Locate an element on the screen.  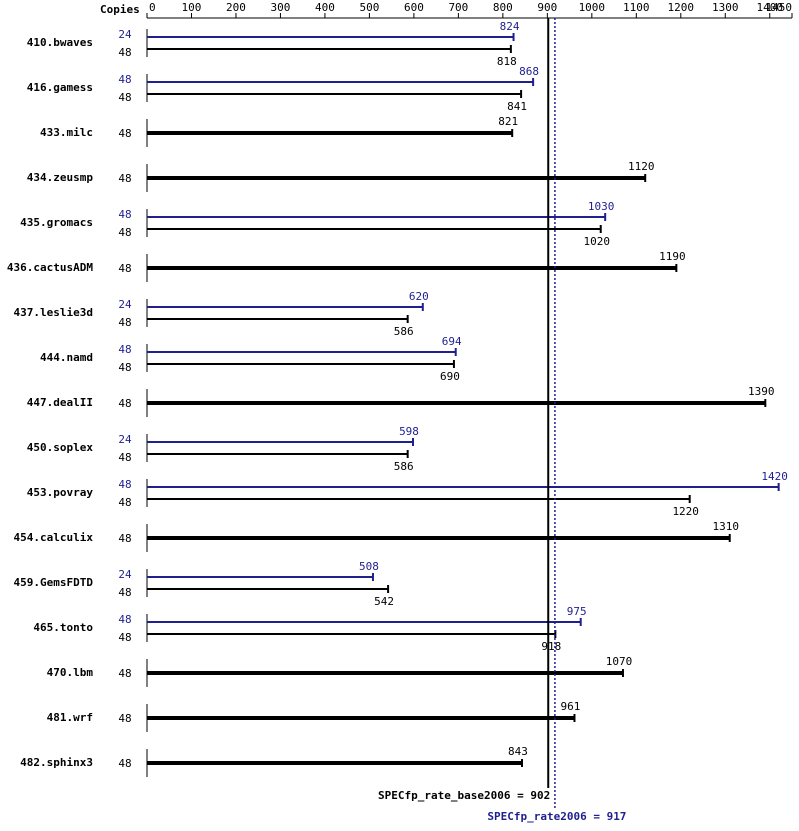
value-label: 918 is located at coordinates (551, 646).